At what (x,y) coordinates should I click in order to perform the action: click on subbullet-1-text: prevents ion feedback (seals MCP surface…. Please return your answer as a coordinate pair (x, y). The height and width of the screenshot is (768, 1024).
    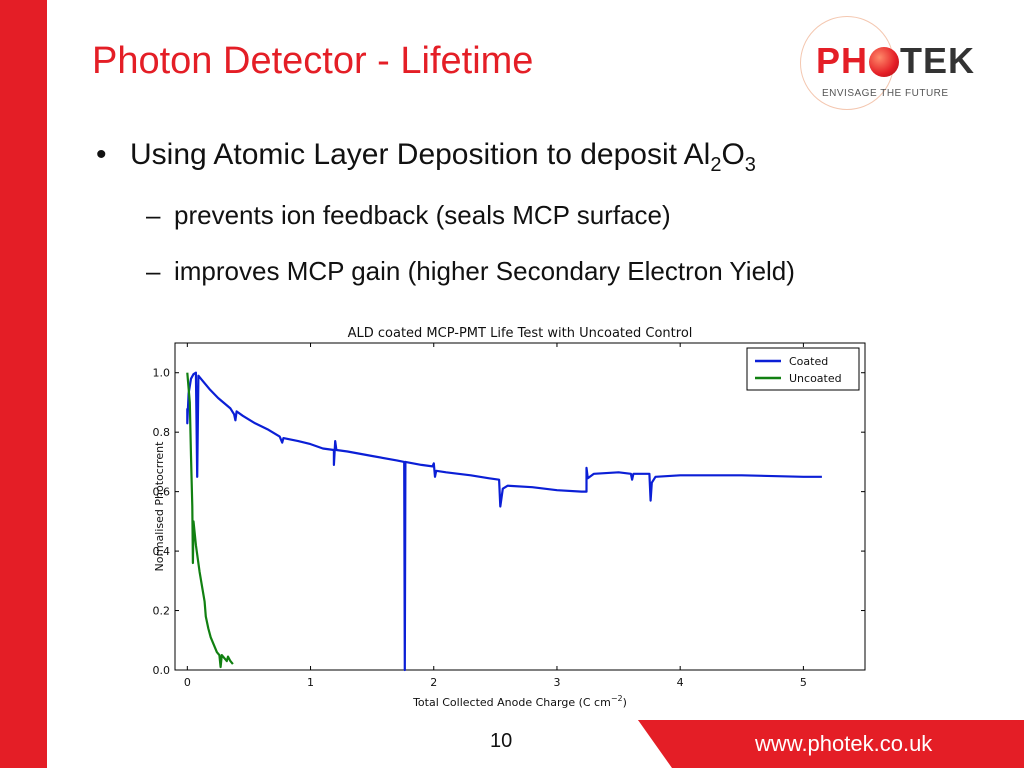
    Looking at the image, I should click on (422, 215).